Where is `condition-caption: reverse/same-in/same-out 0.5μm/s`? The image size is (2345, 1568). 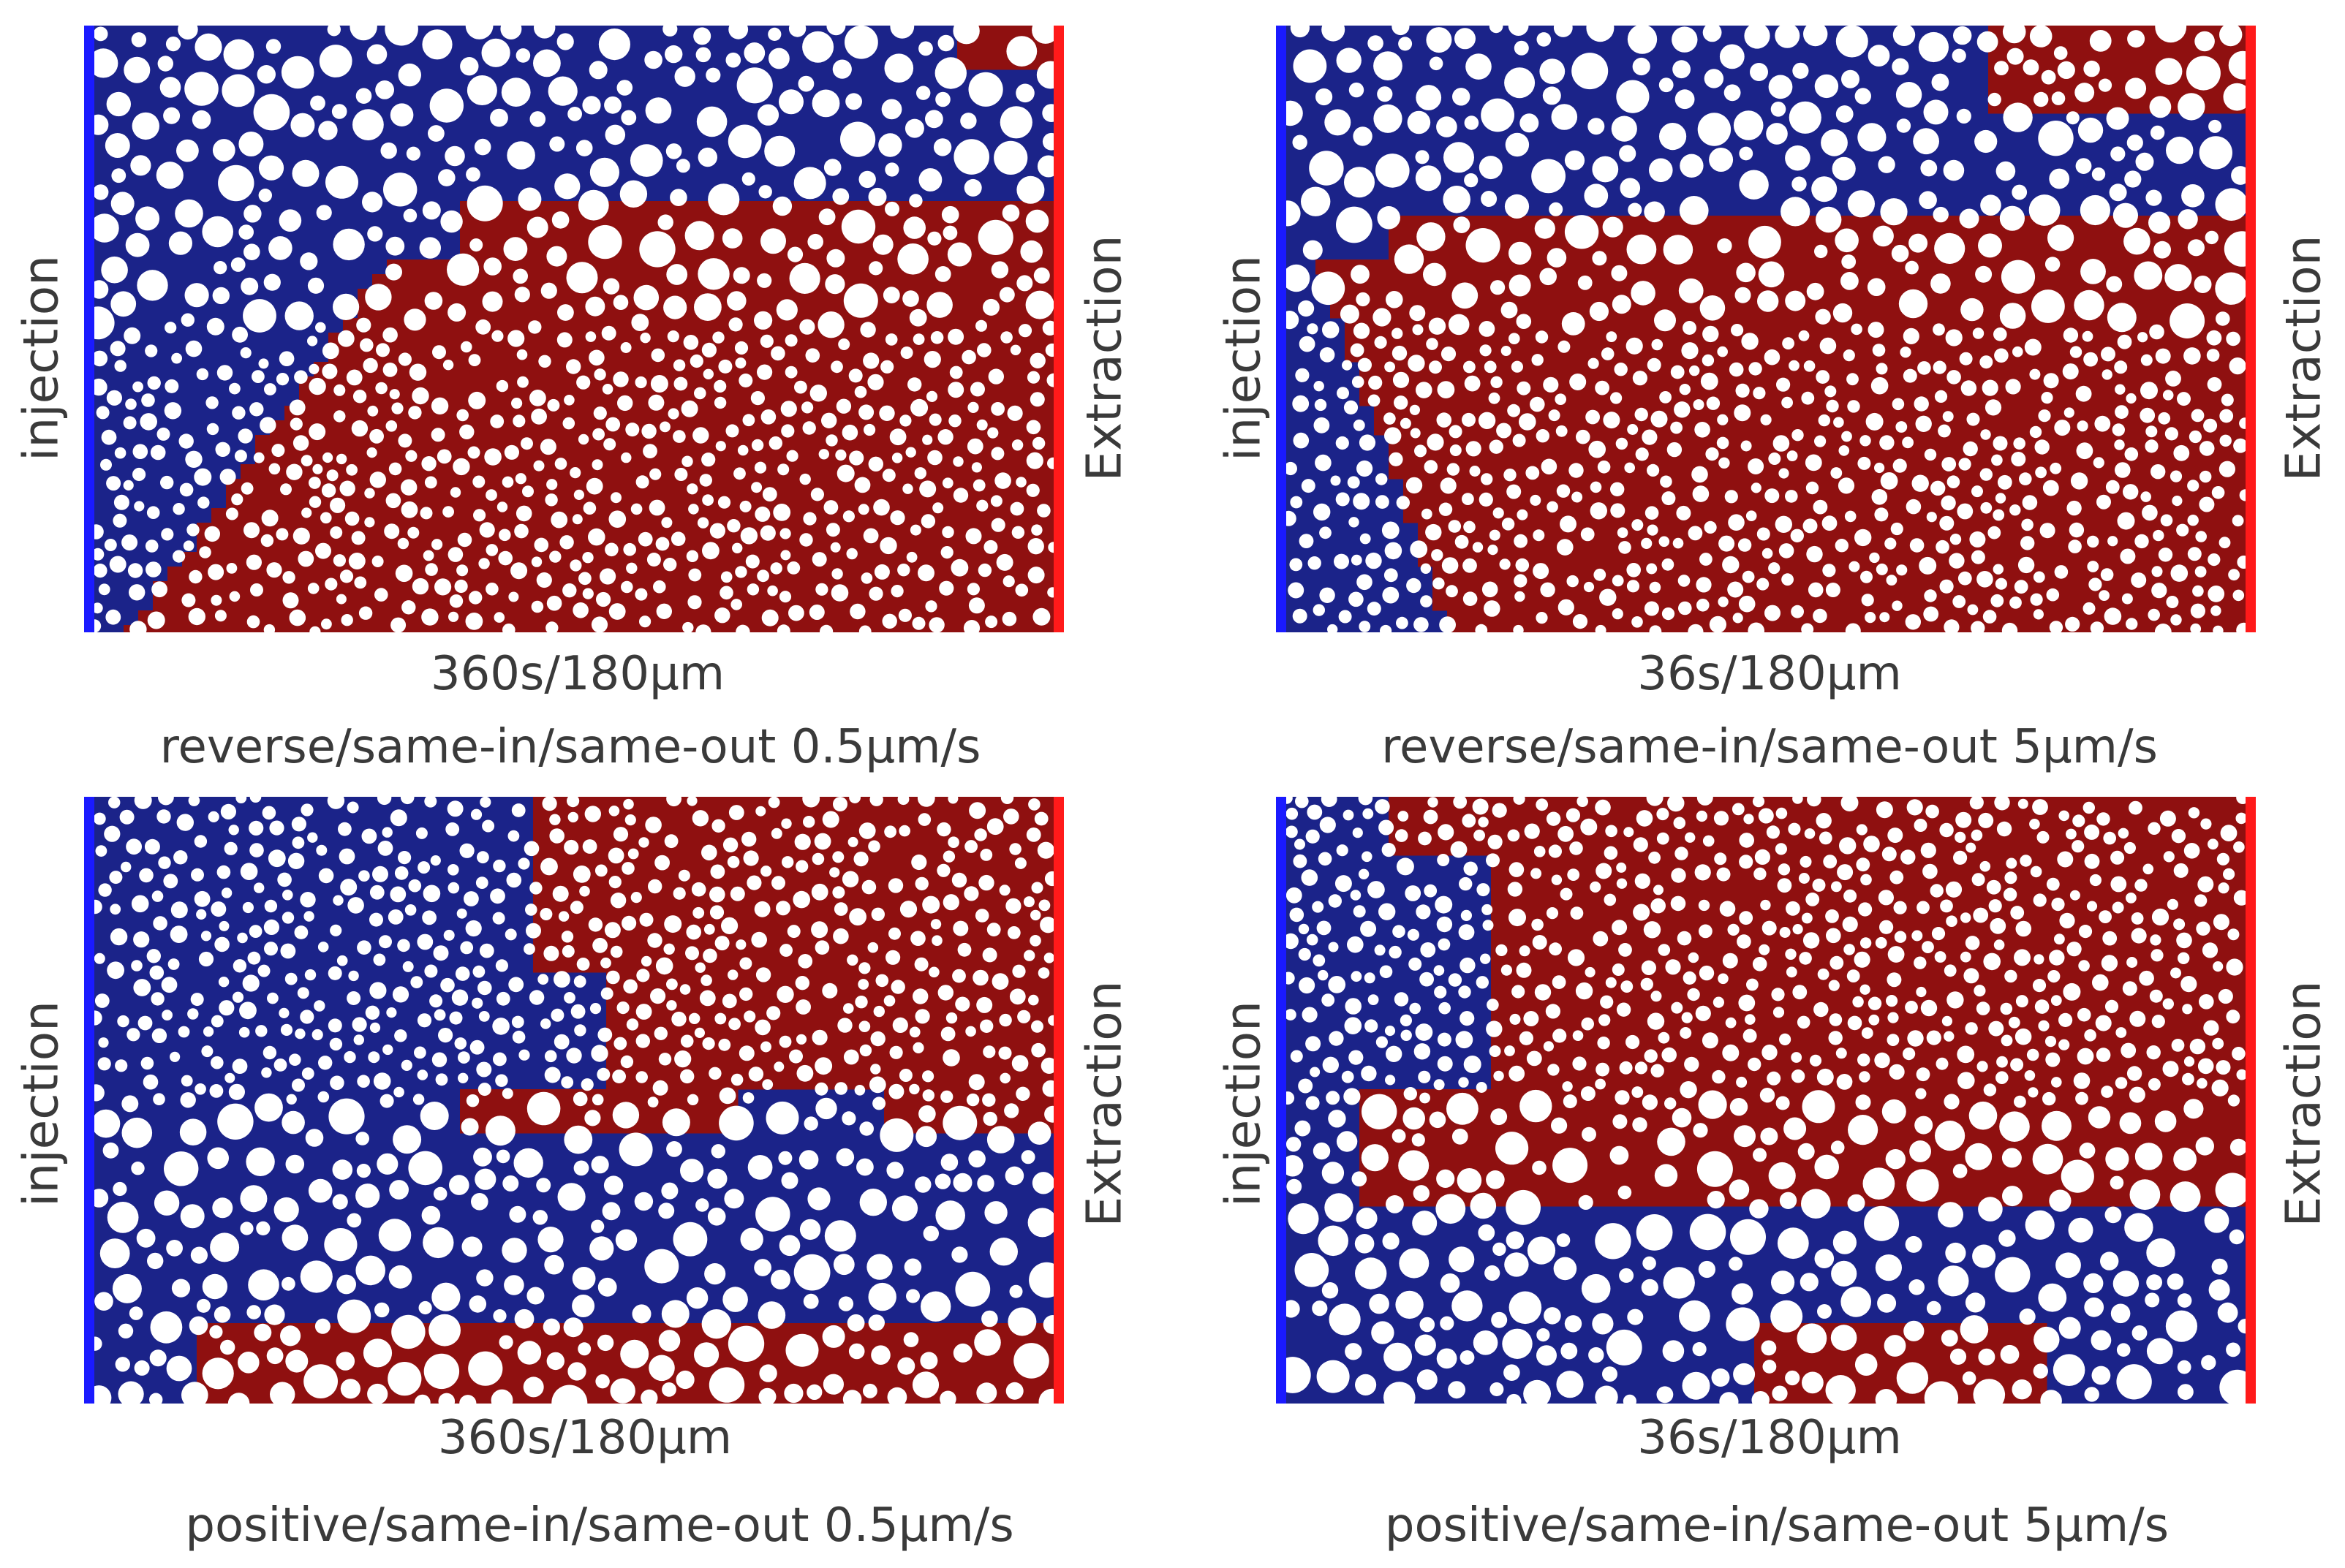
condition-caption: reverse/same-in/same-out 0.5μm/s is located at coordinates (570, 747).